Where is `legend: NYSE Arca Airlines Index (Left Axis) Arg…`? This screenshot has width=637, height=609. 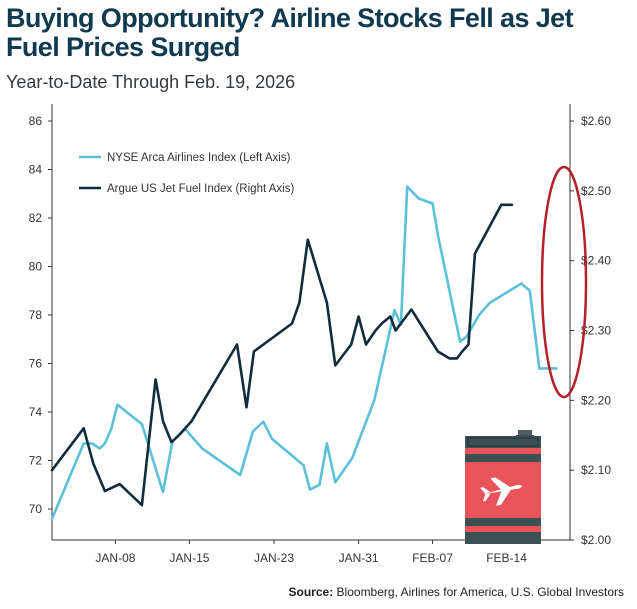 legend: NYSE Arca Airlines Index (Left Axis) Arg… is located at coordinates (186, 173).